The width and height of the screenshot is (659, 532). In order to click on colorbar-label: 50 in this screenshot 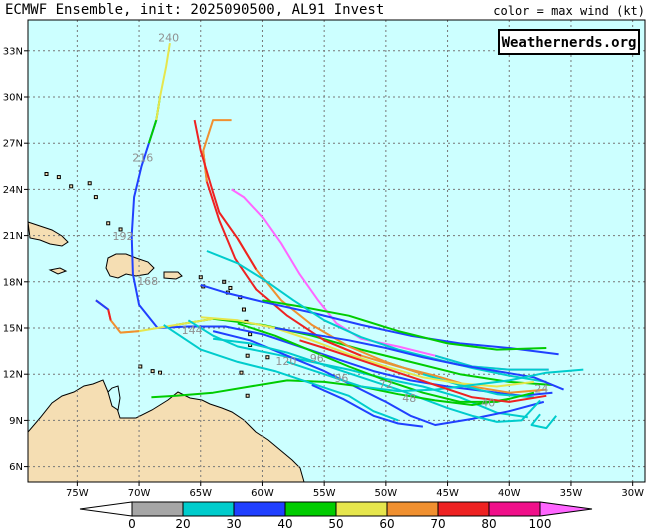, I will do `click(335, 524)`.